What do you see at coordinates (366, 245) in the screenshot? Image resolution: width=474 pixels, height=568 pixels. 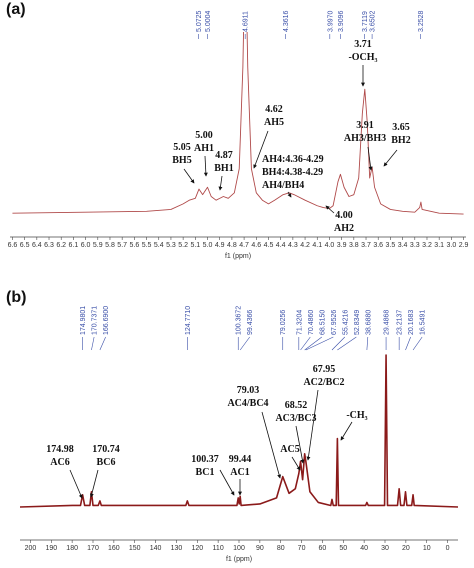 I see `x-tick-label: 3.7` at bounding box center [366, 245].